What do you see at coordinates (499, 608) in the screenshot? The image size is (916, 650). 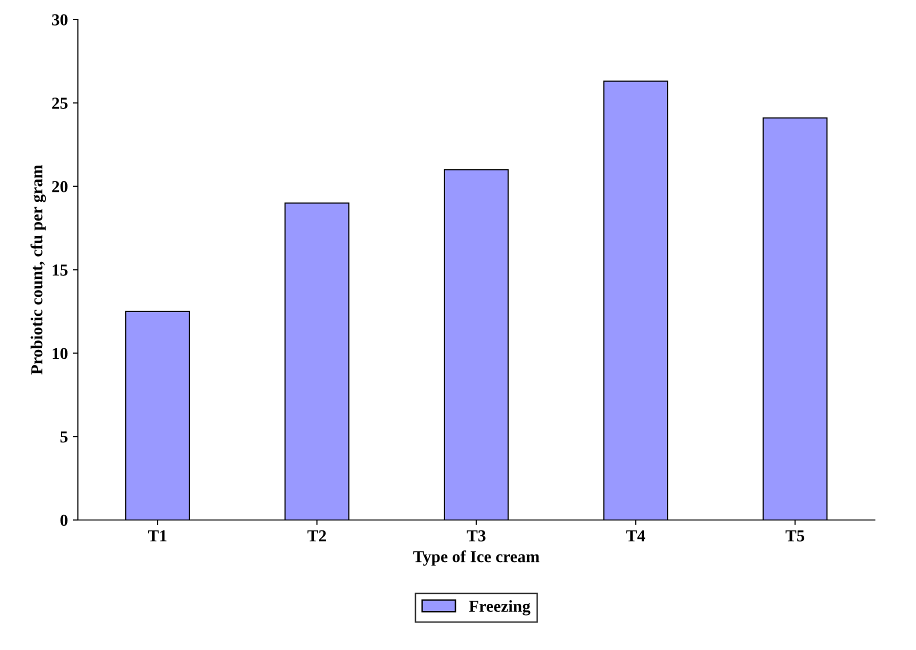 I see `legend-label: Freezing` at bounding box center [499, 608].